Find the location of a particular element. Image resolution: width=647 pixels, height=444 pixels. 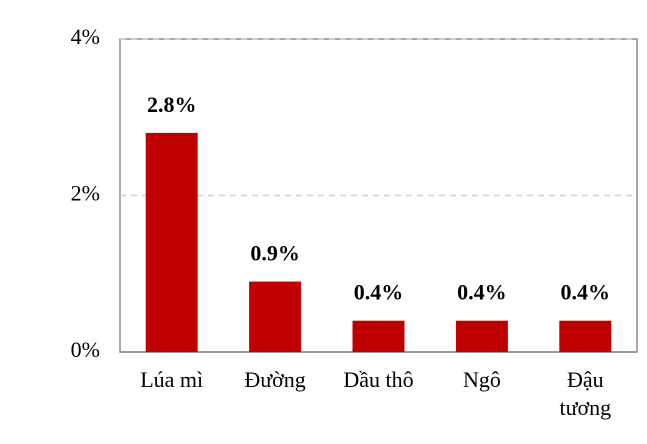

x-tick-label: Đường is located at coordinates (274, 379).